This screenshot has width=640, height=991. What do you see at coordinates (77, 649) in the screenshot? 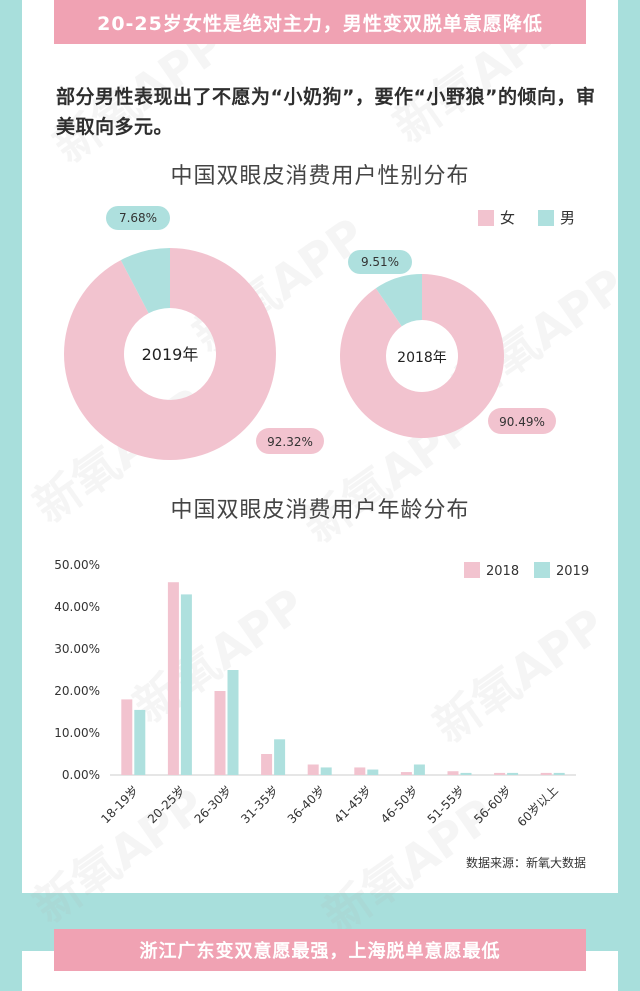
I see `y-tick-label: 30.00%` at bounding box center [77, 649].